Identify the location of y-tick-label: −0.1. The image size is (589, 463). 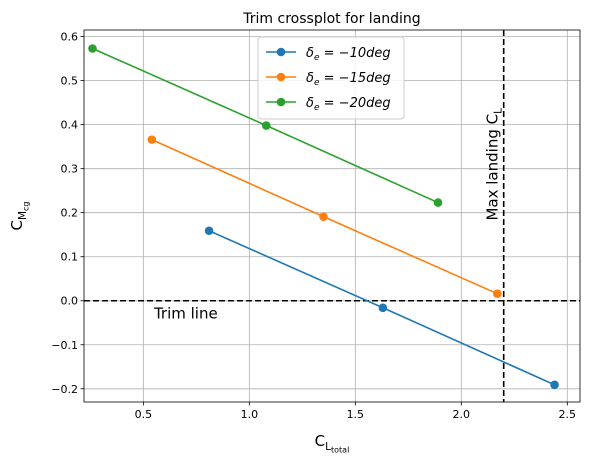
(64, 345).